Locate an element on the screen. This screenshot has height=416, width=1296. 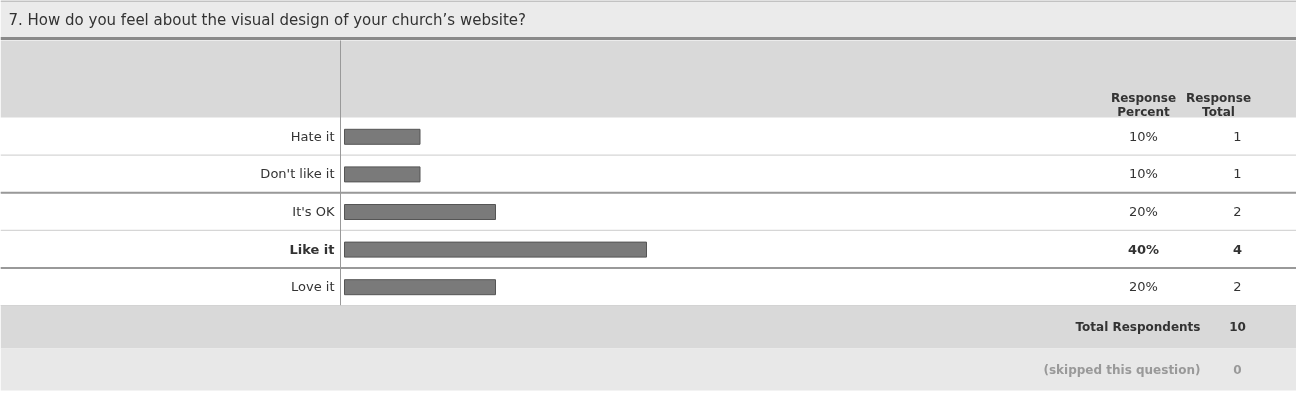
chart-title: 7. How do you feel about the visual design of your church’s website? is located at coordinates (267, 19).